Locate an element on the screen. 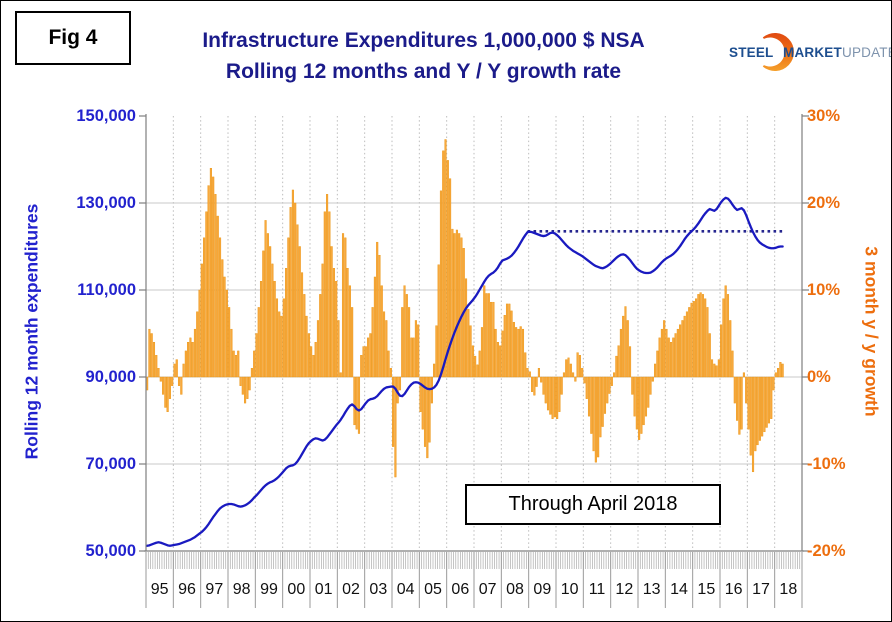  right-axis-tick-label: -10% is located at coordinates (826, 464).